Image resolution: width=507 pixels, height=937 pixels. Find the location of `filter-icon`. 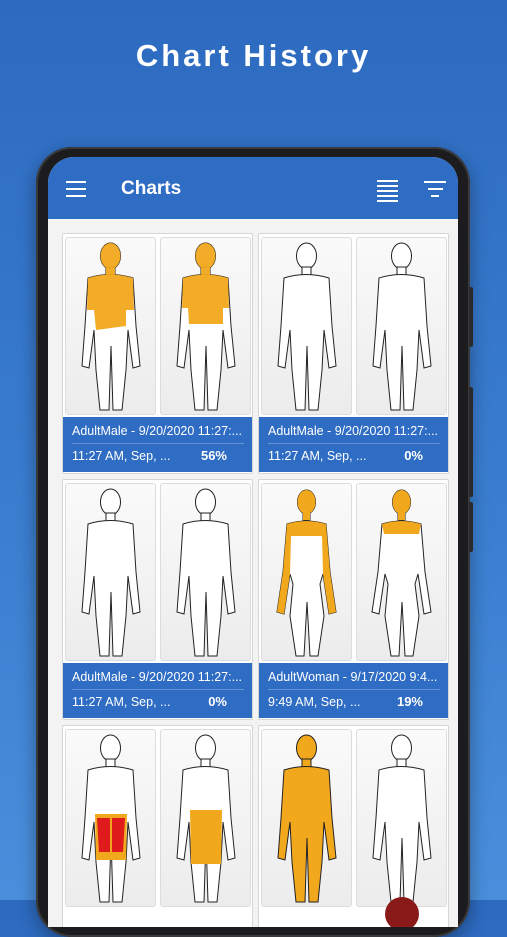

filter-icon is located at coordinates (435, 189).